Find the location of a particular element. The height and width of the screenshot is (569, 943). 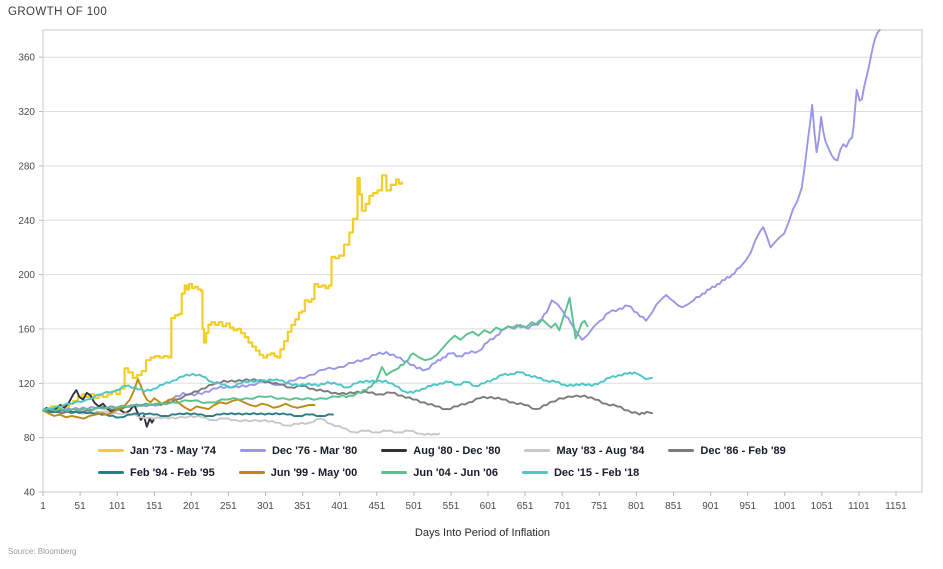

x-tick-label: 51 is located at coordinates (81, 506).